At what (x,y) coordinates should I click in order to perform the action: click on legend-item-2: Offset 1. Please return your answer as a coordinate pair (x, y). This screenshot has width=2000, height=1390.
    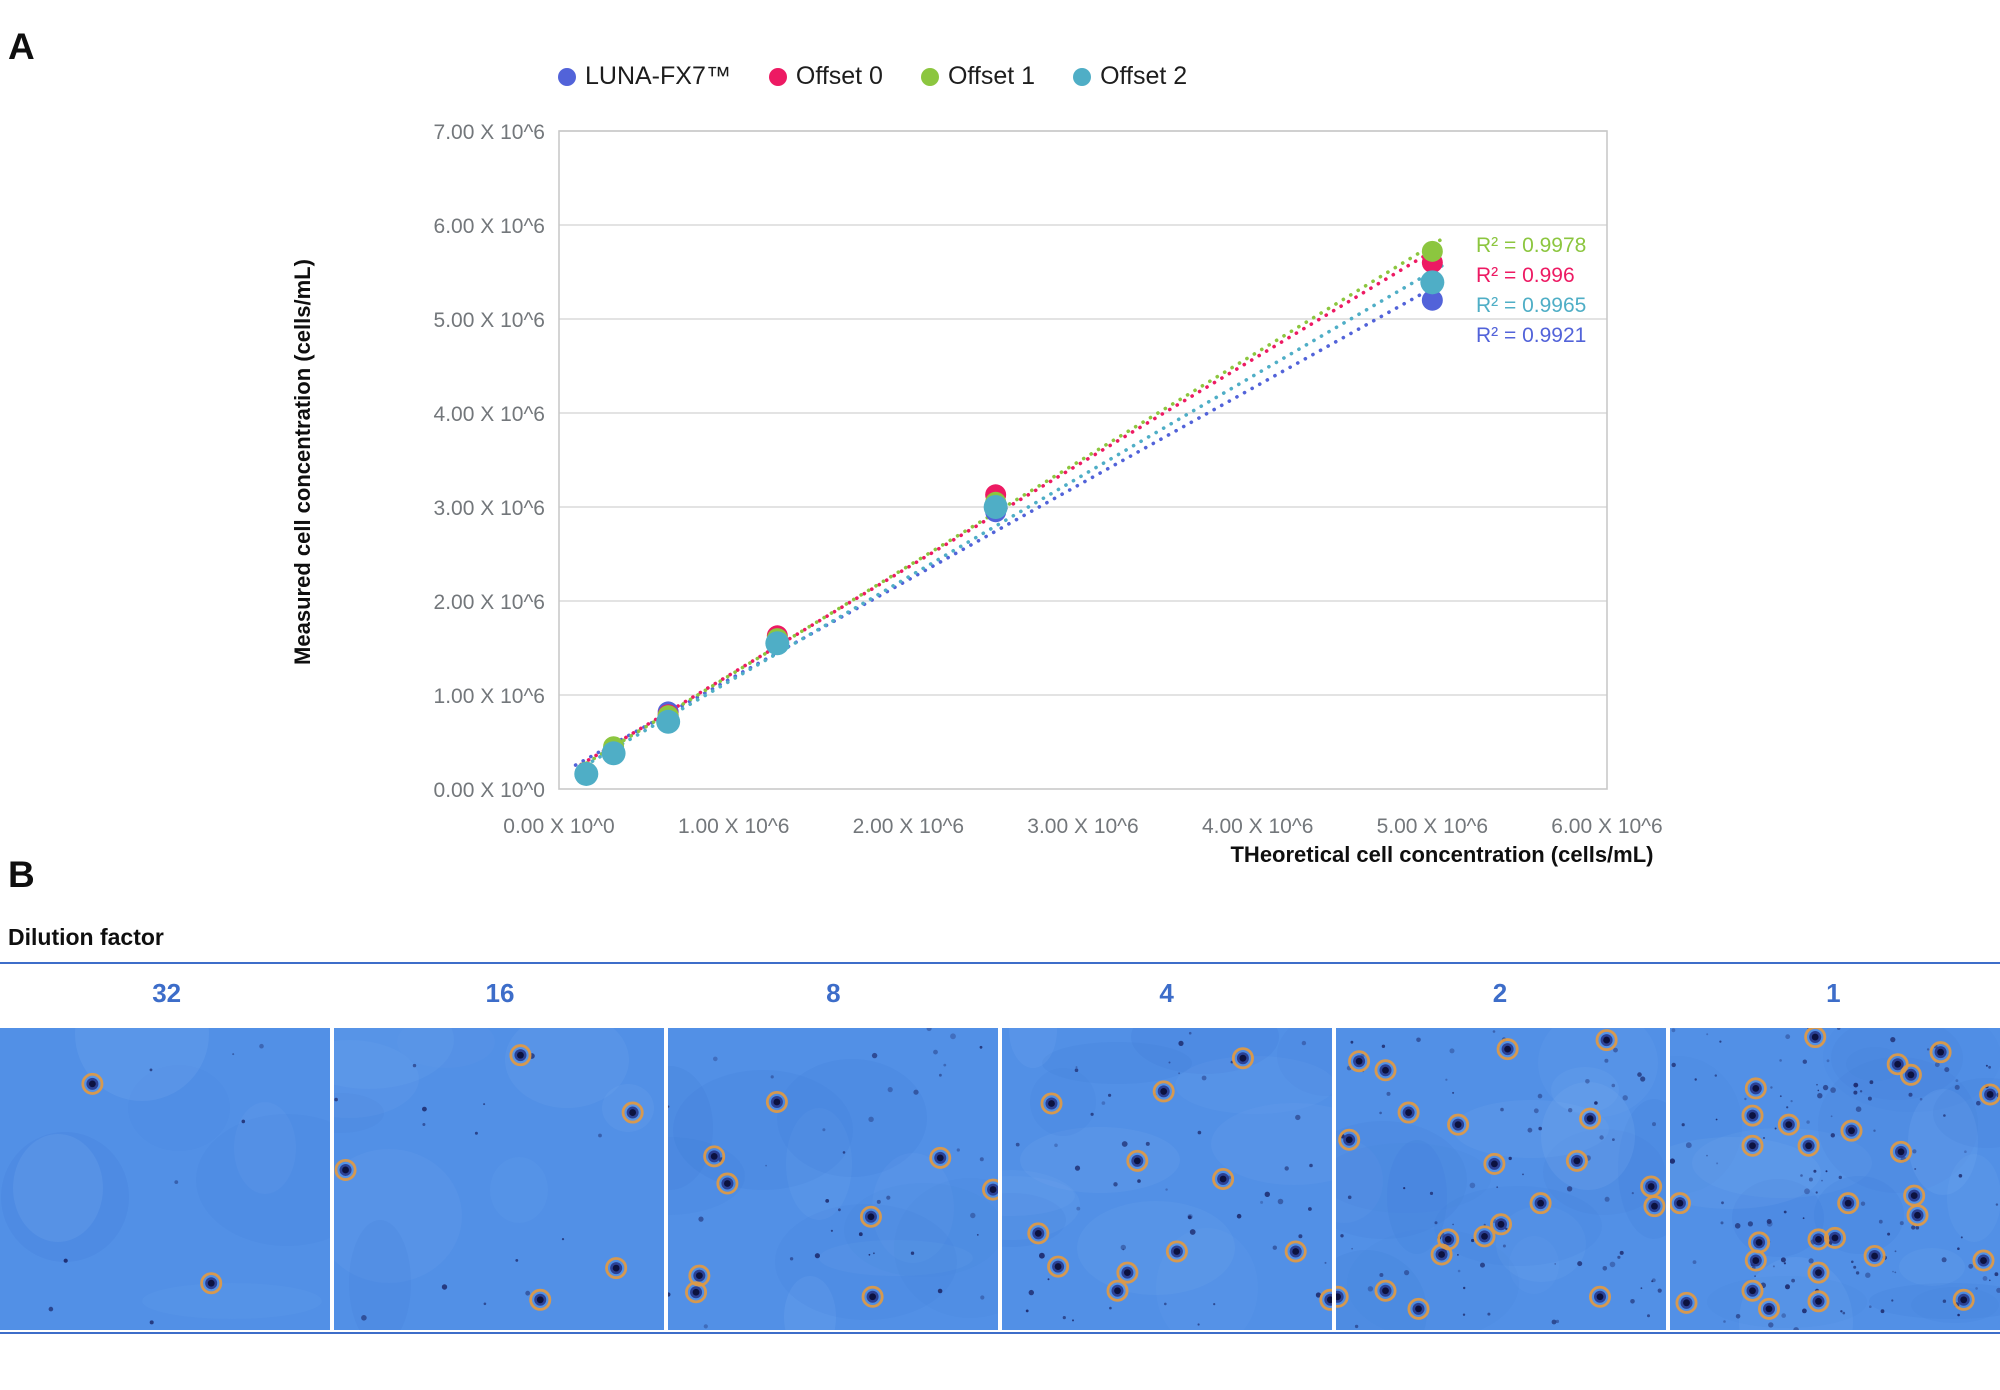
    Looking at the image, I should click on (977, 76).